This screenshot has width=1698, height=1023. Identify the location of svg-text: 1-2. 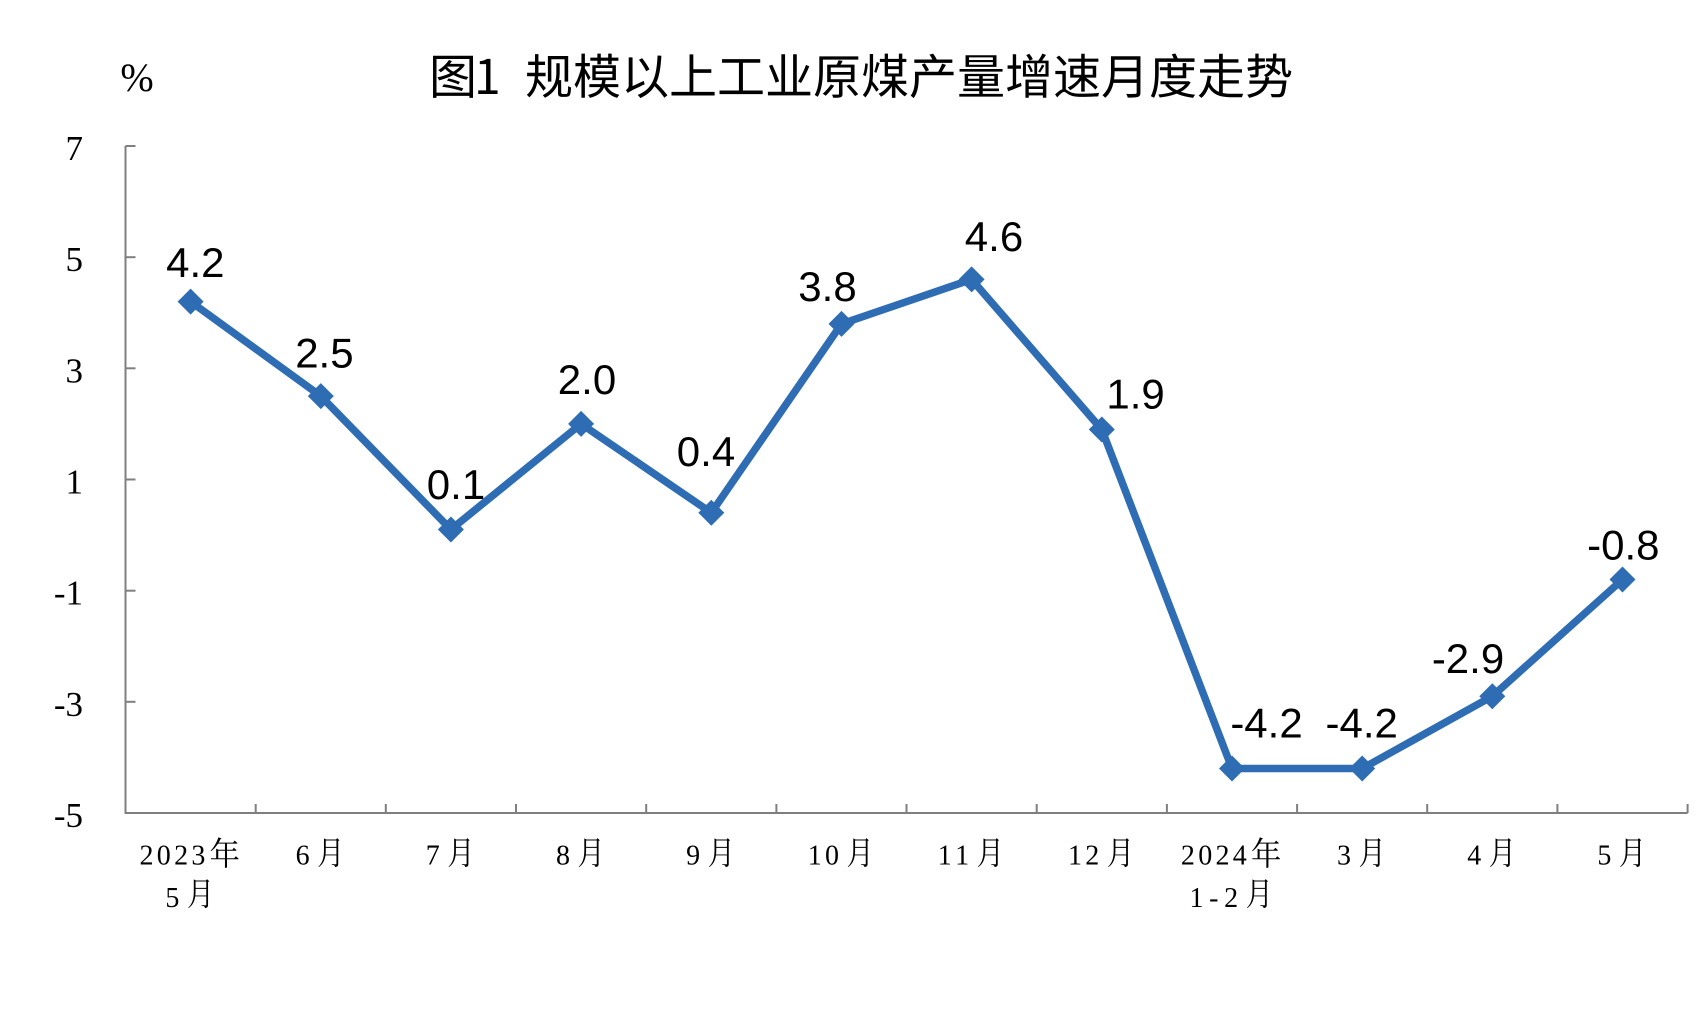
(1214, 898).